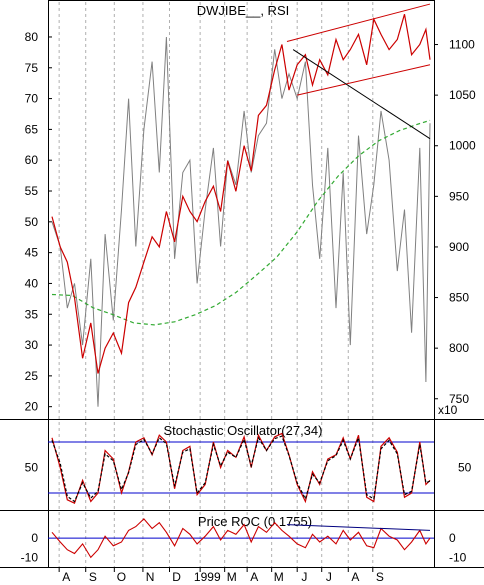 The height and width of the screenshot is (585, 484). What do you see at coordinates (32, 129) in the screenshot?
I see `left-tick-label: 65` at bounding box center [32, 129].